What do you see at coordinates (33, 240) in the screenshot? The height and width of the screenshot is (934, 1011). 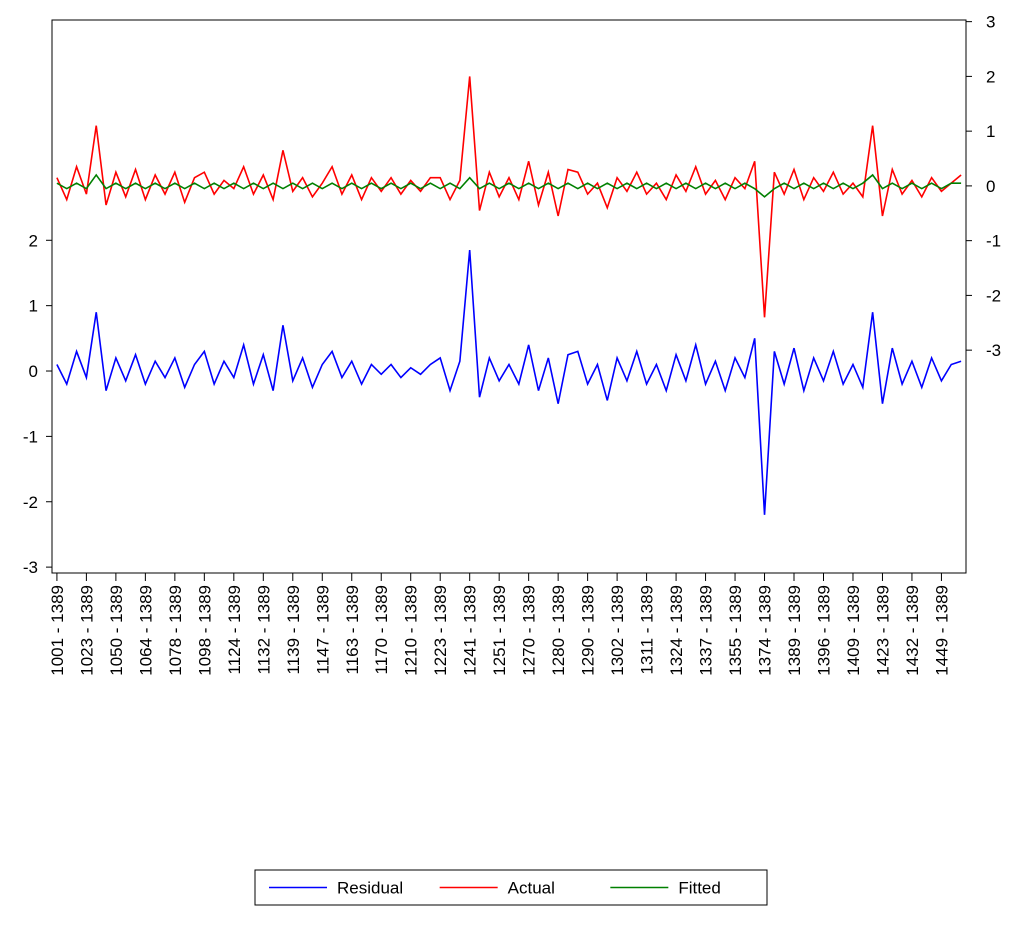 I see `y-tick-label: 2` at bounding box center [33, 240].